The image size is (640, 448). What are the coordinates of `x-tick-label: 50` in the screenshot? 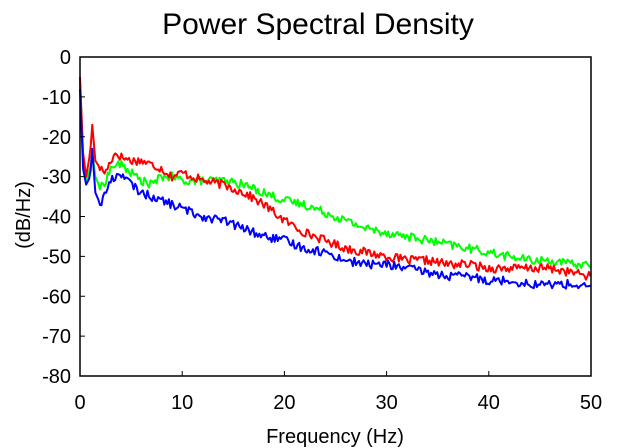 It's located at (591, 403).